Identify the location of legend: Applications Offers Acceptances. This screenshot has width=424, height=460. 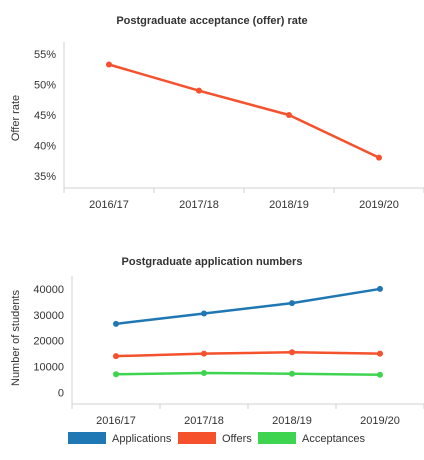
(216, 438).